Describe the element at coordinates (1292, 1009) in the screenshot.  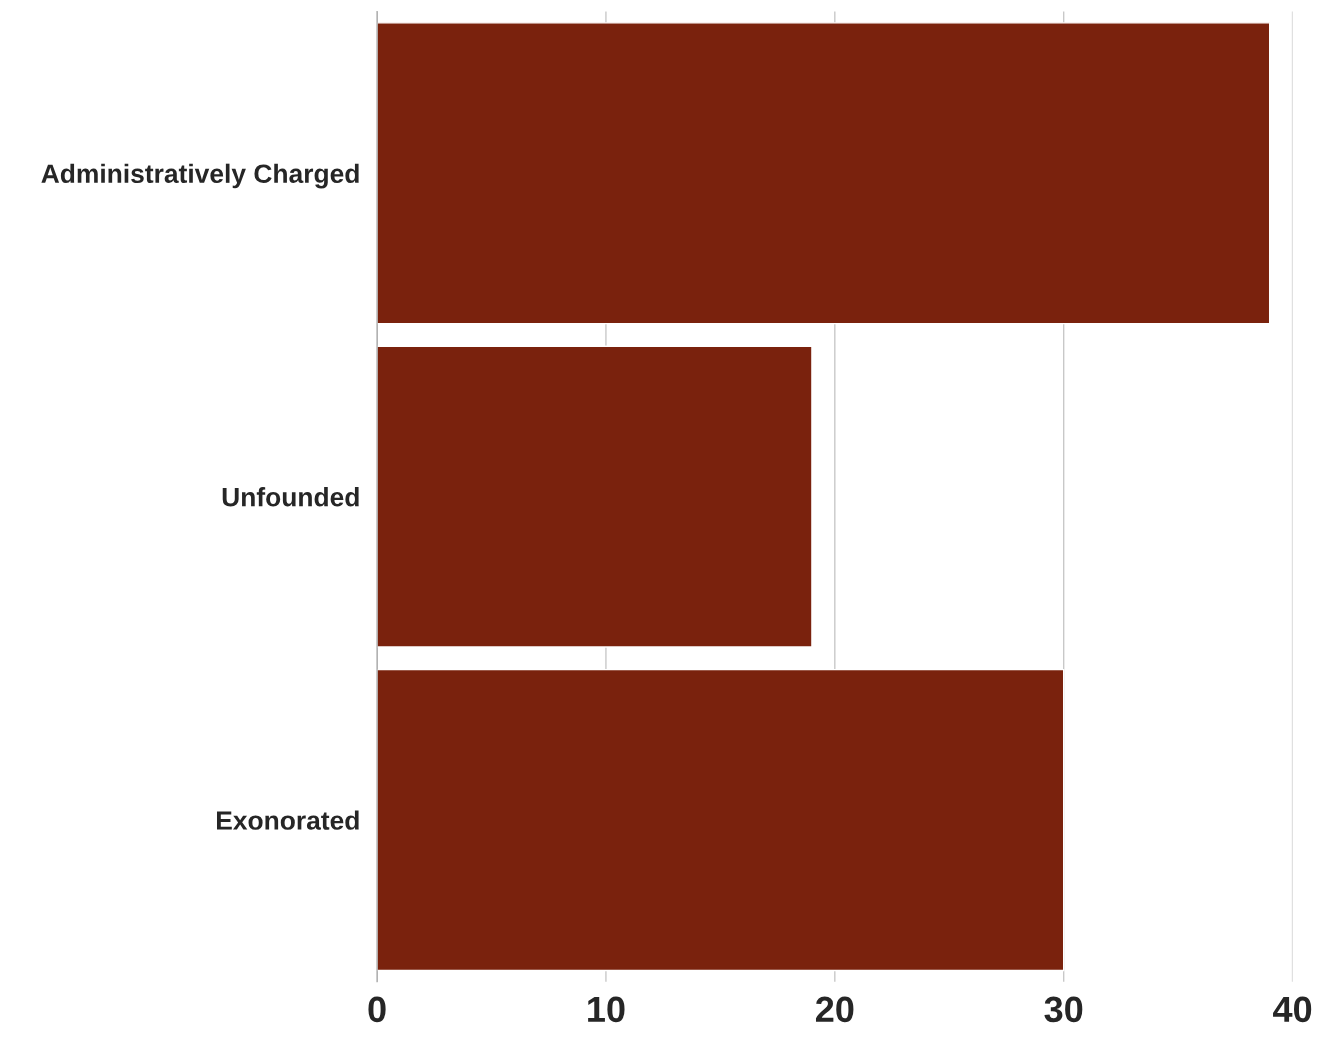
I see `x-tick-label: 40` at that location.